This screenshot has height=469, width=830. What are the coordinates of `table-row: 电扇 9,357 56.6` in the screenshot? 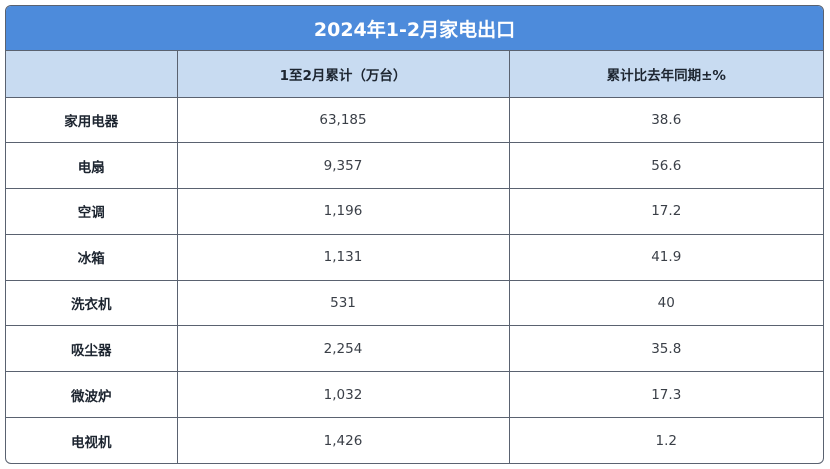 It's located at (414, 166).